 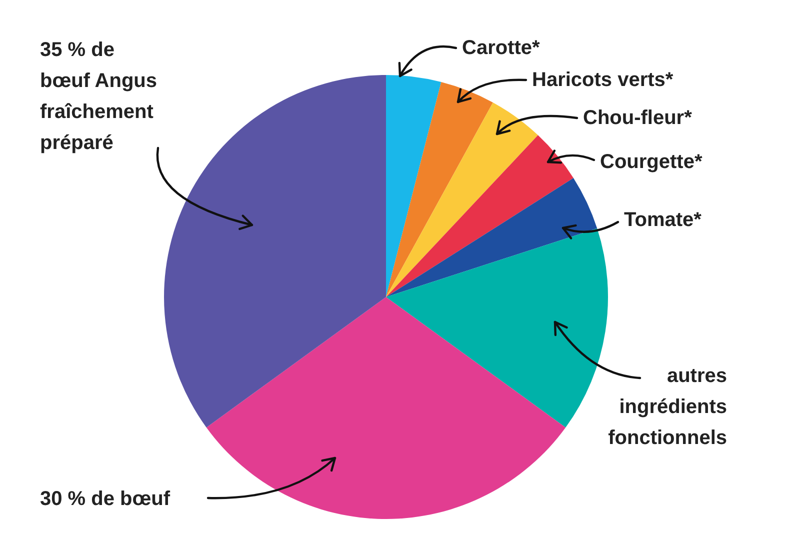 What do you see at coordinates (99, 96) in the screenshot?
I see `slice-label: 35 % de bœuf Angus fraîchement préparé` at bounding box center [99, 96].